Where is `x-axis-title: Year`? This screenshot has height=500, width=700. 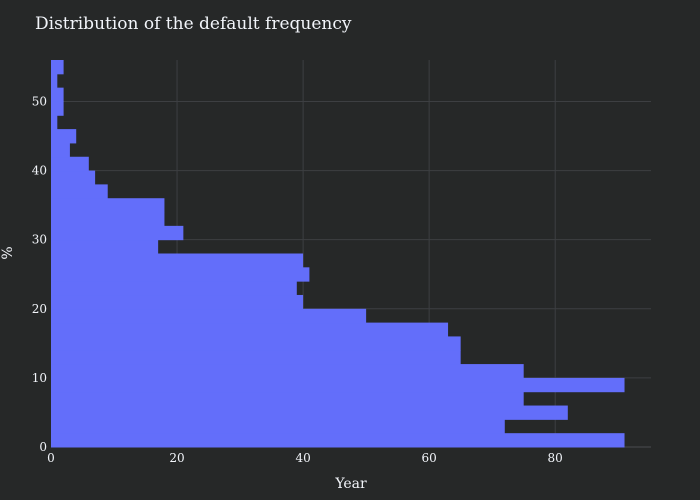 x-axis-title: Year is located at coordinates (350, 484).